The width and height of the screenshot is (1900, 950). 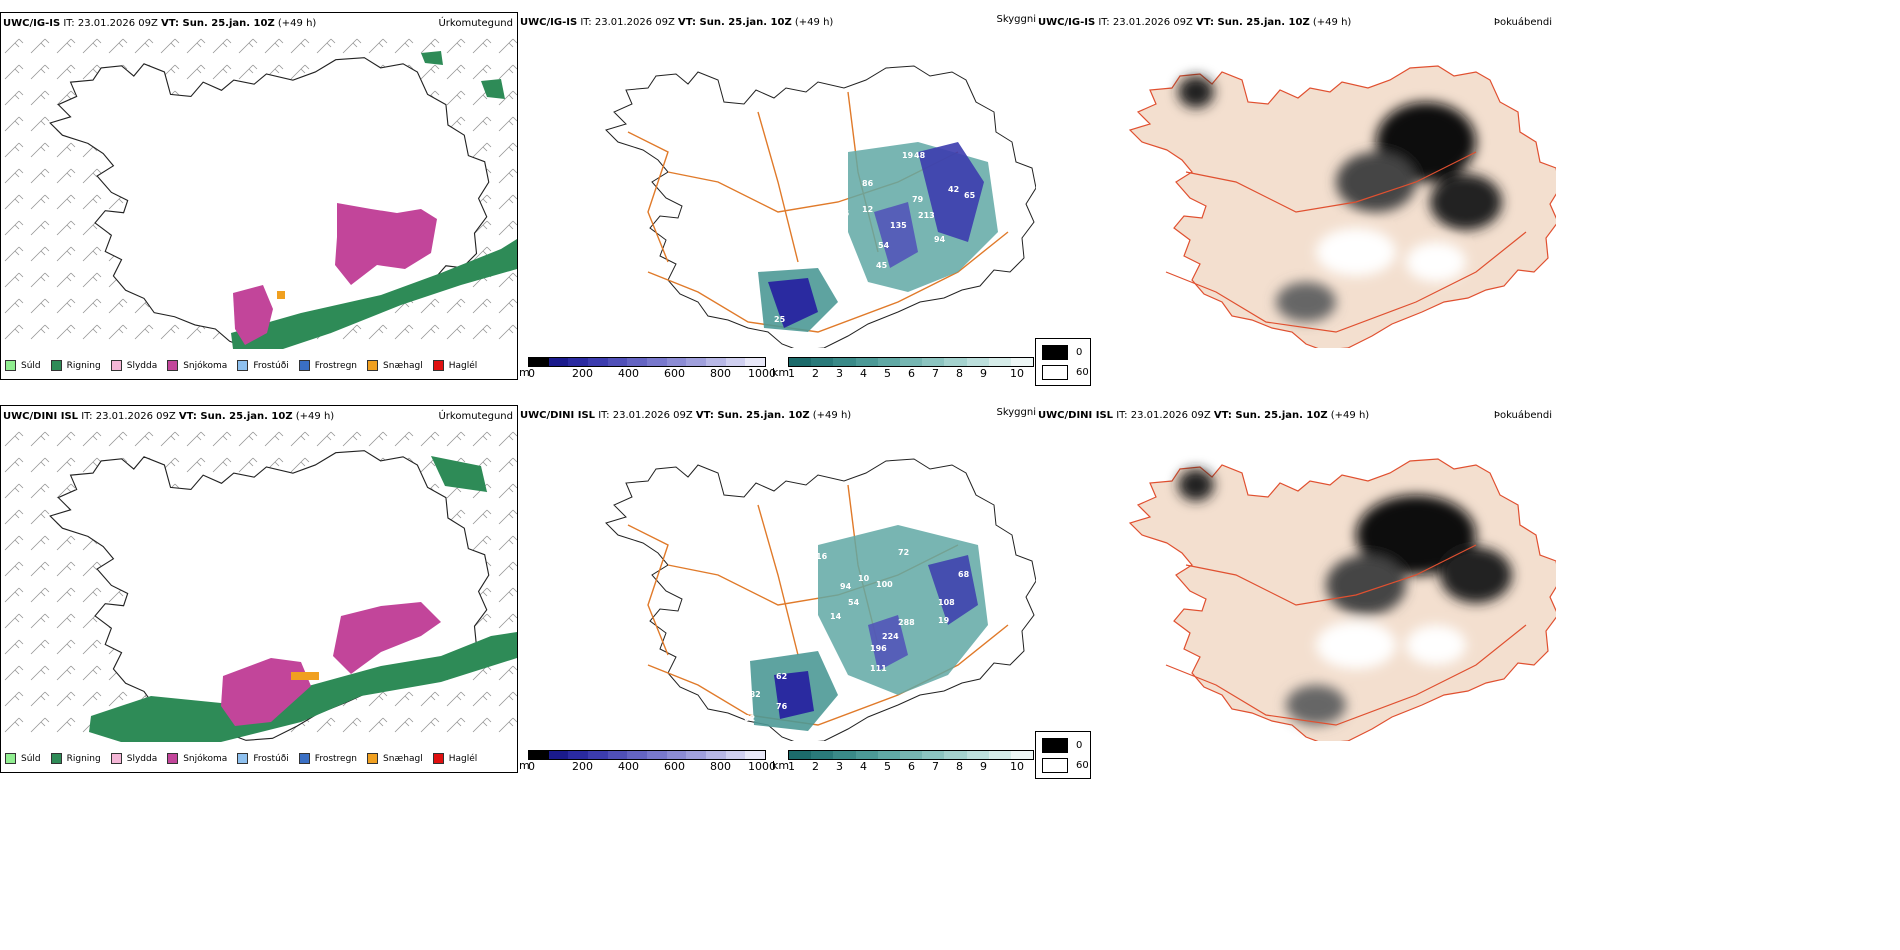 What do you see at coordinates (878, 668) in the screenshot?
I see `ceiling-label: 111` at bounding box center [878, 668].